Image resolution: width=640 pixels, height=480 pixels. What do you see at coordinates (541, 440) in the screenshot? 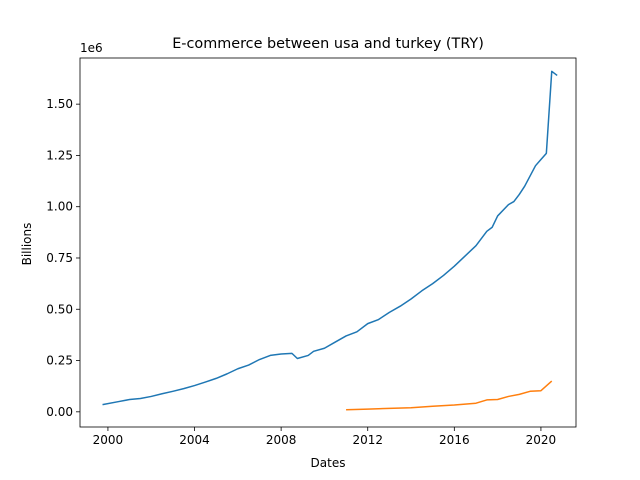
I see `x-tick-label: 2020` at bounding box center [541, 440].